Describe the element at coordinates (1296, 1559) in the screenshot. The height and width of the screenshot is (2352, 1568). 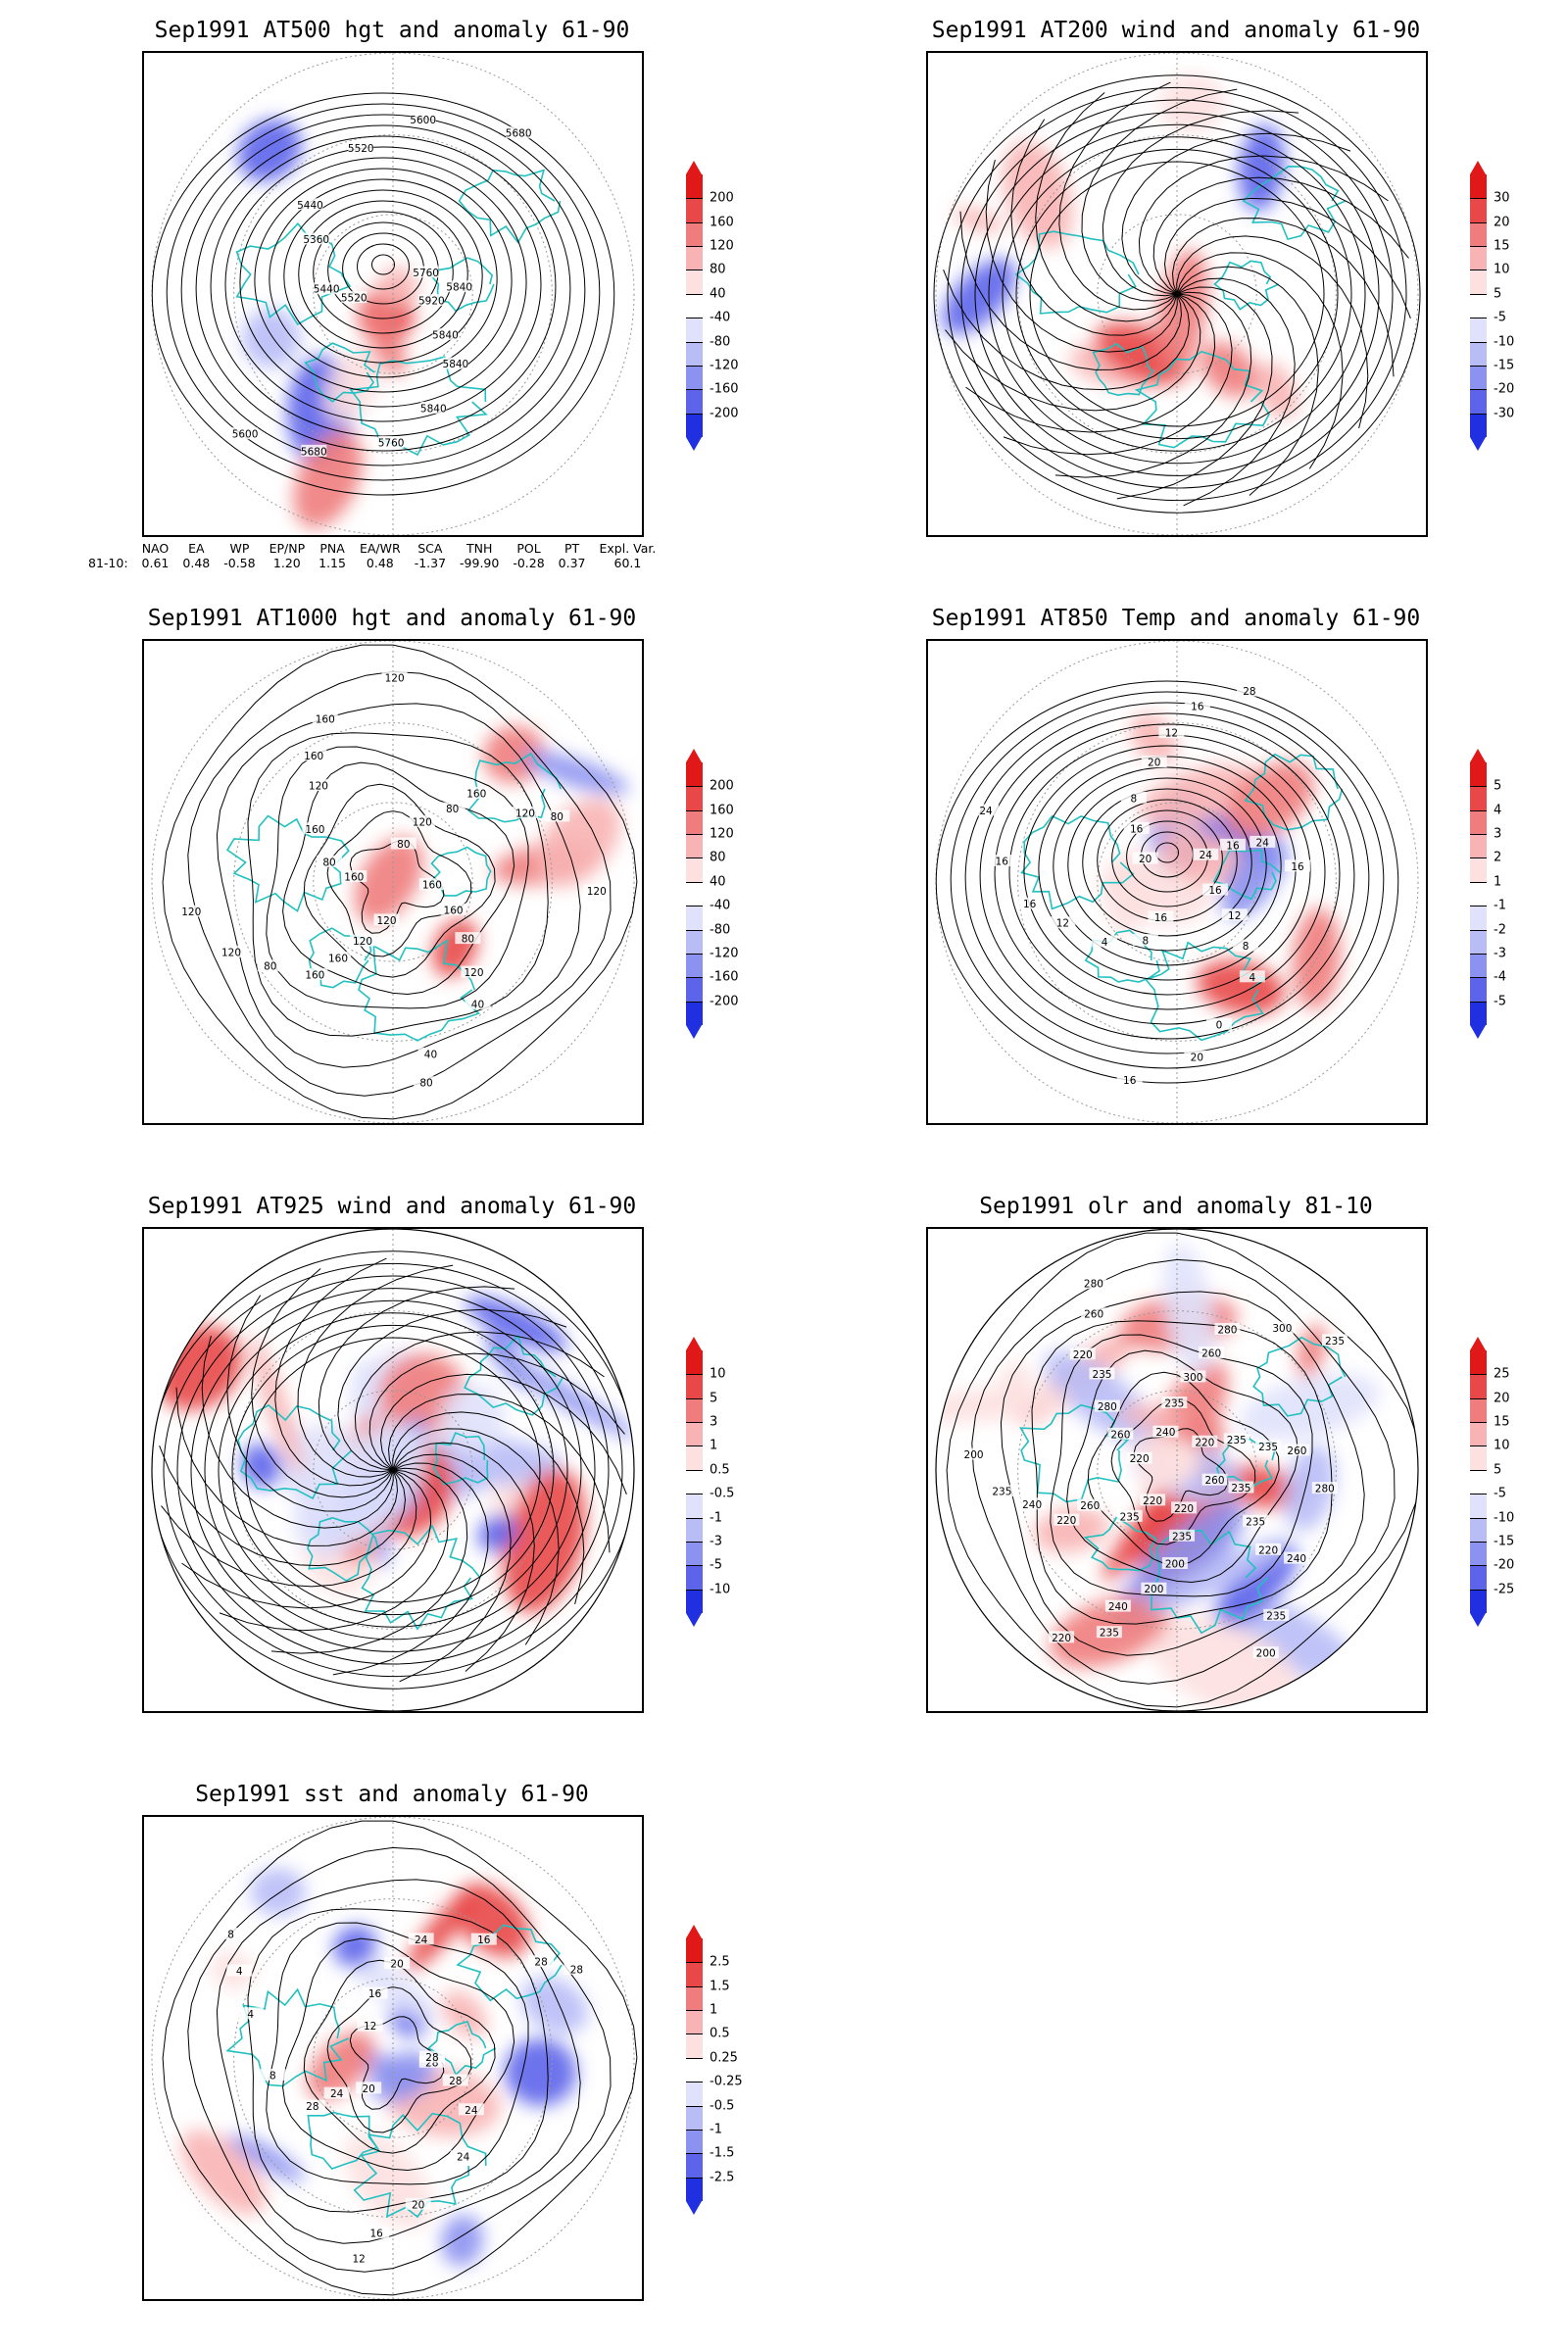
I see `contour-label: 240` at that location.